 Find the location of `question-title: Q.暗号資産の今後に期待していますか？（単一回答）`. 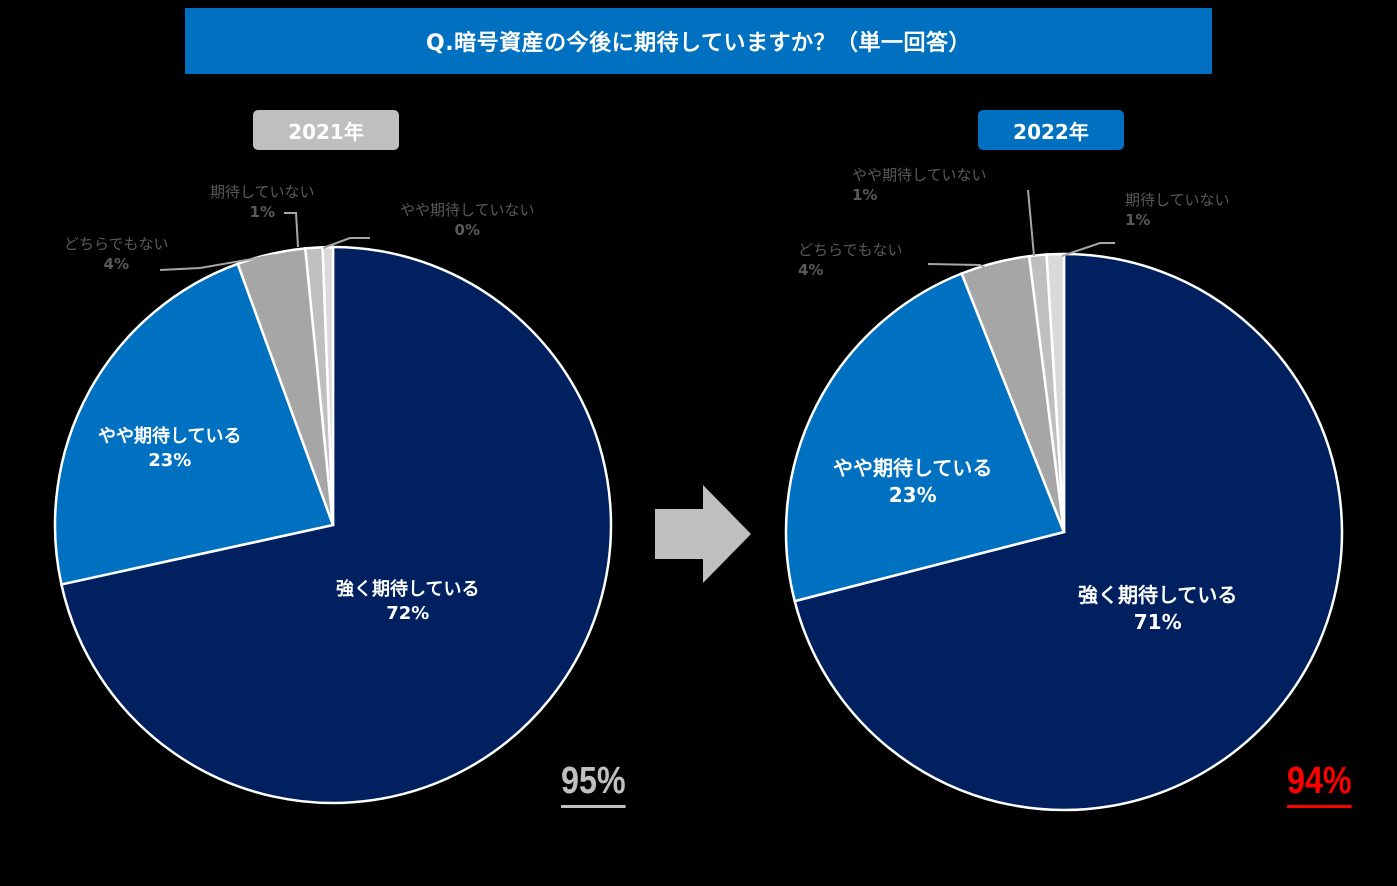

question-title: Q.暗号資産の今後に期待していますか？（単一回答） is located at coordinates (698, 41).